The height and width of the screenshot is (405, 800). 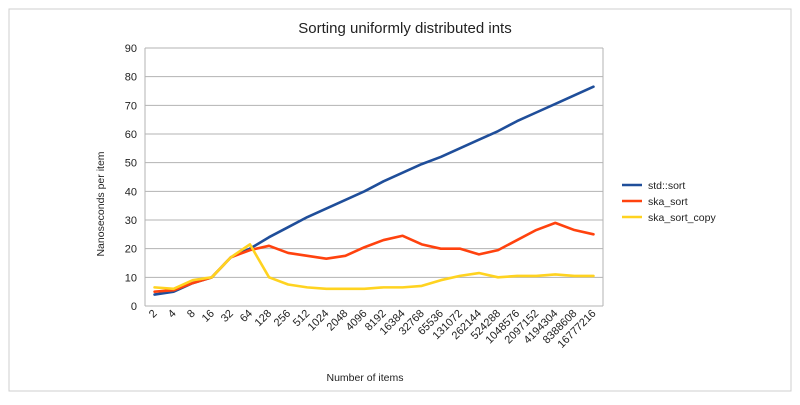 What do you see at coordinates (131, 250) in the screenshot?
I see `y-tick-label: 20` at bounding box center [131, 250].